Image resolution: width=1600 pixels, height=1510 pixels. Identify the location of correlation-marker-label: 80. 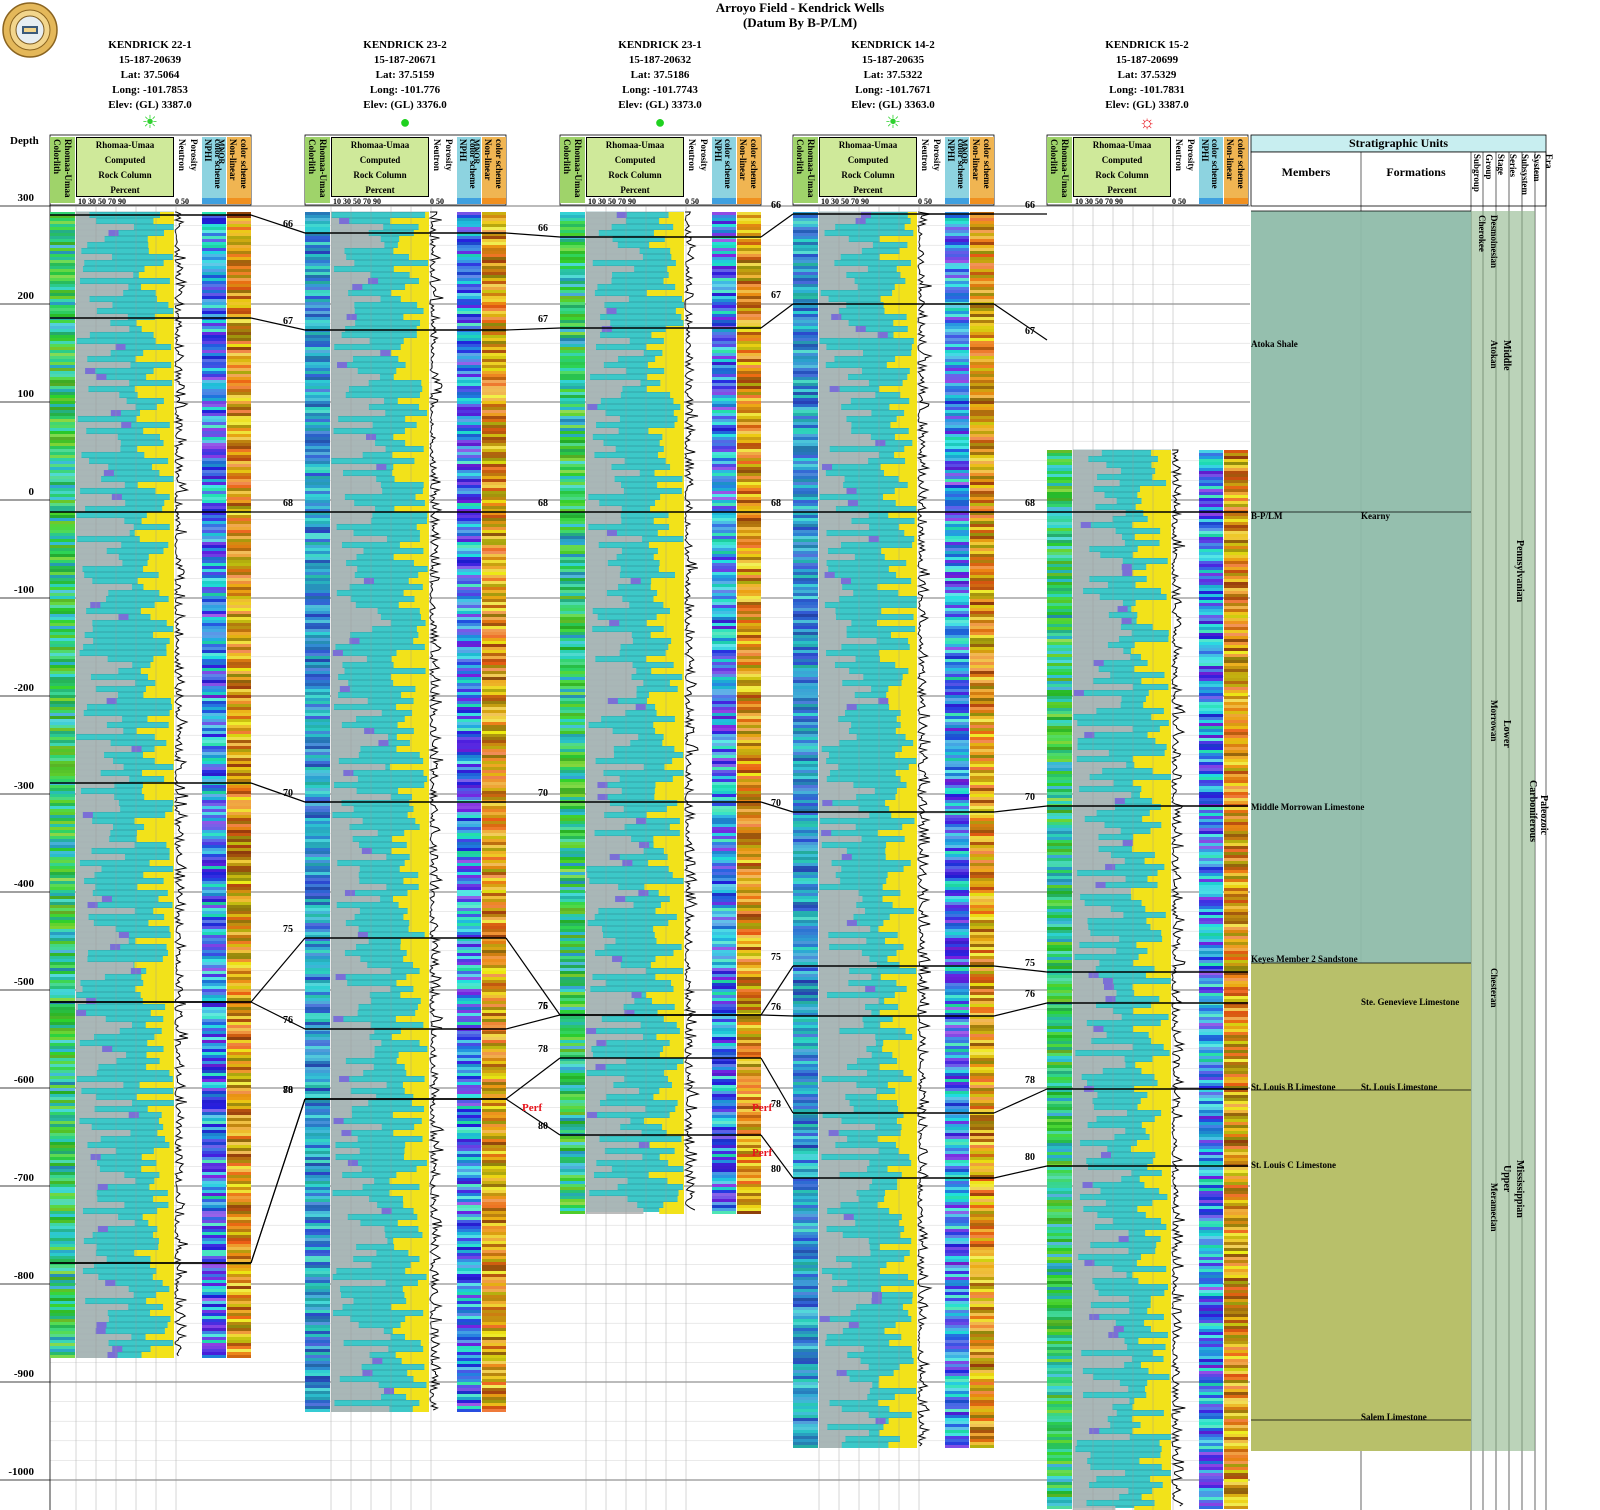
(288, 1090).